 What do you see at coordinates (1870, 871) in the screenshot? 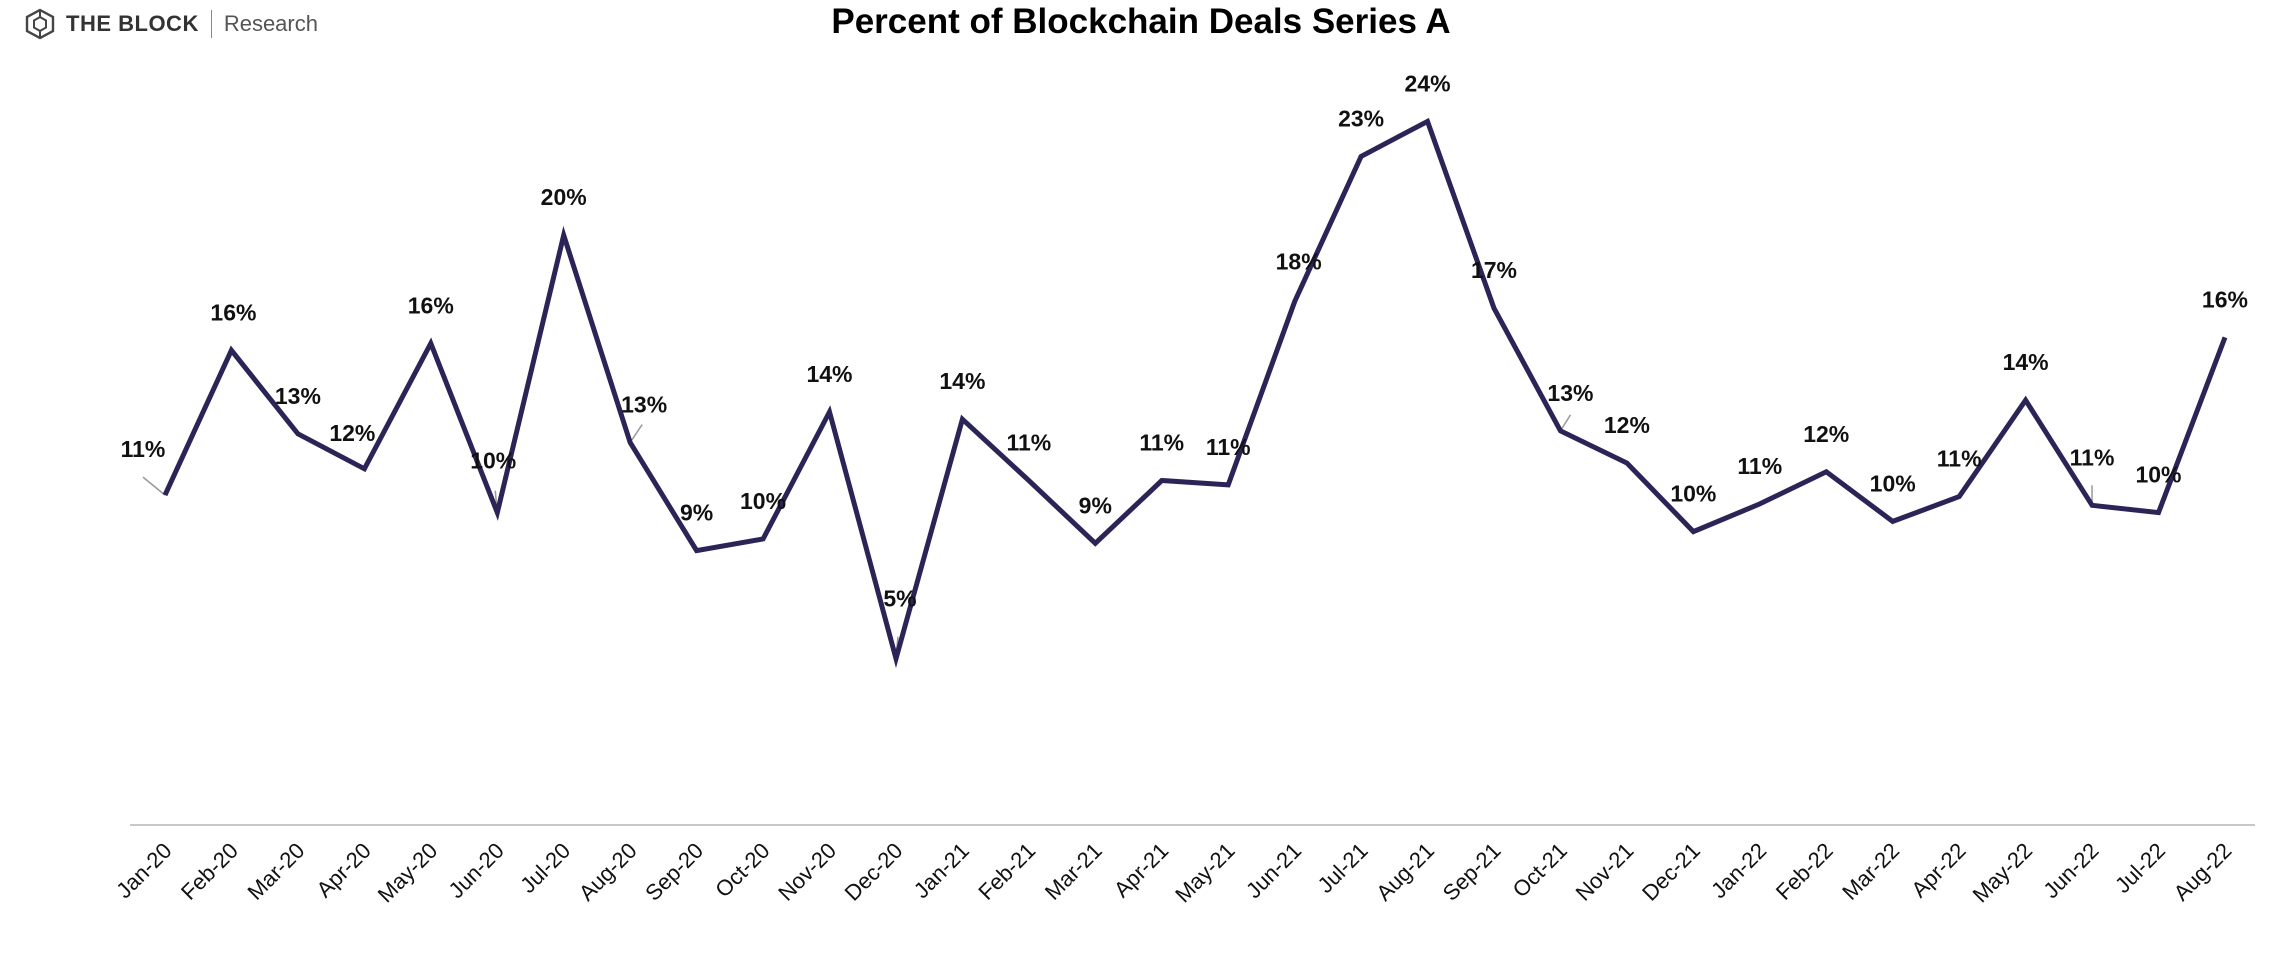
I see `x-tick-label: Mar-22` at bounding box center [1870, 871].